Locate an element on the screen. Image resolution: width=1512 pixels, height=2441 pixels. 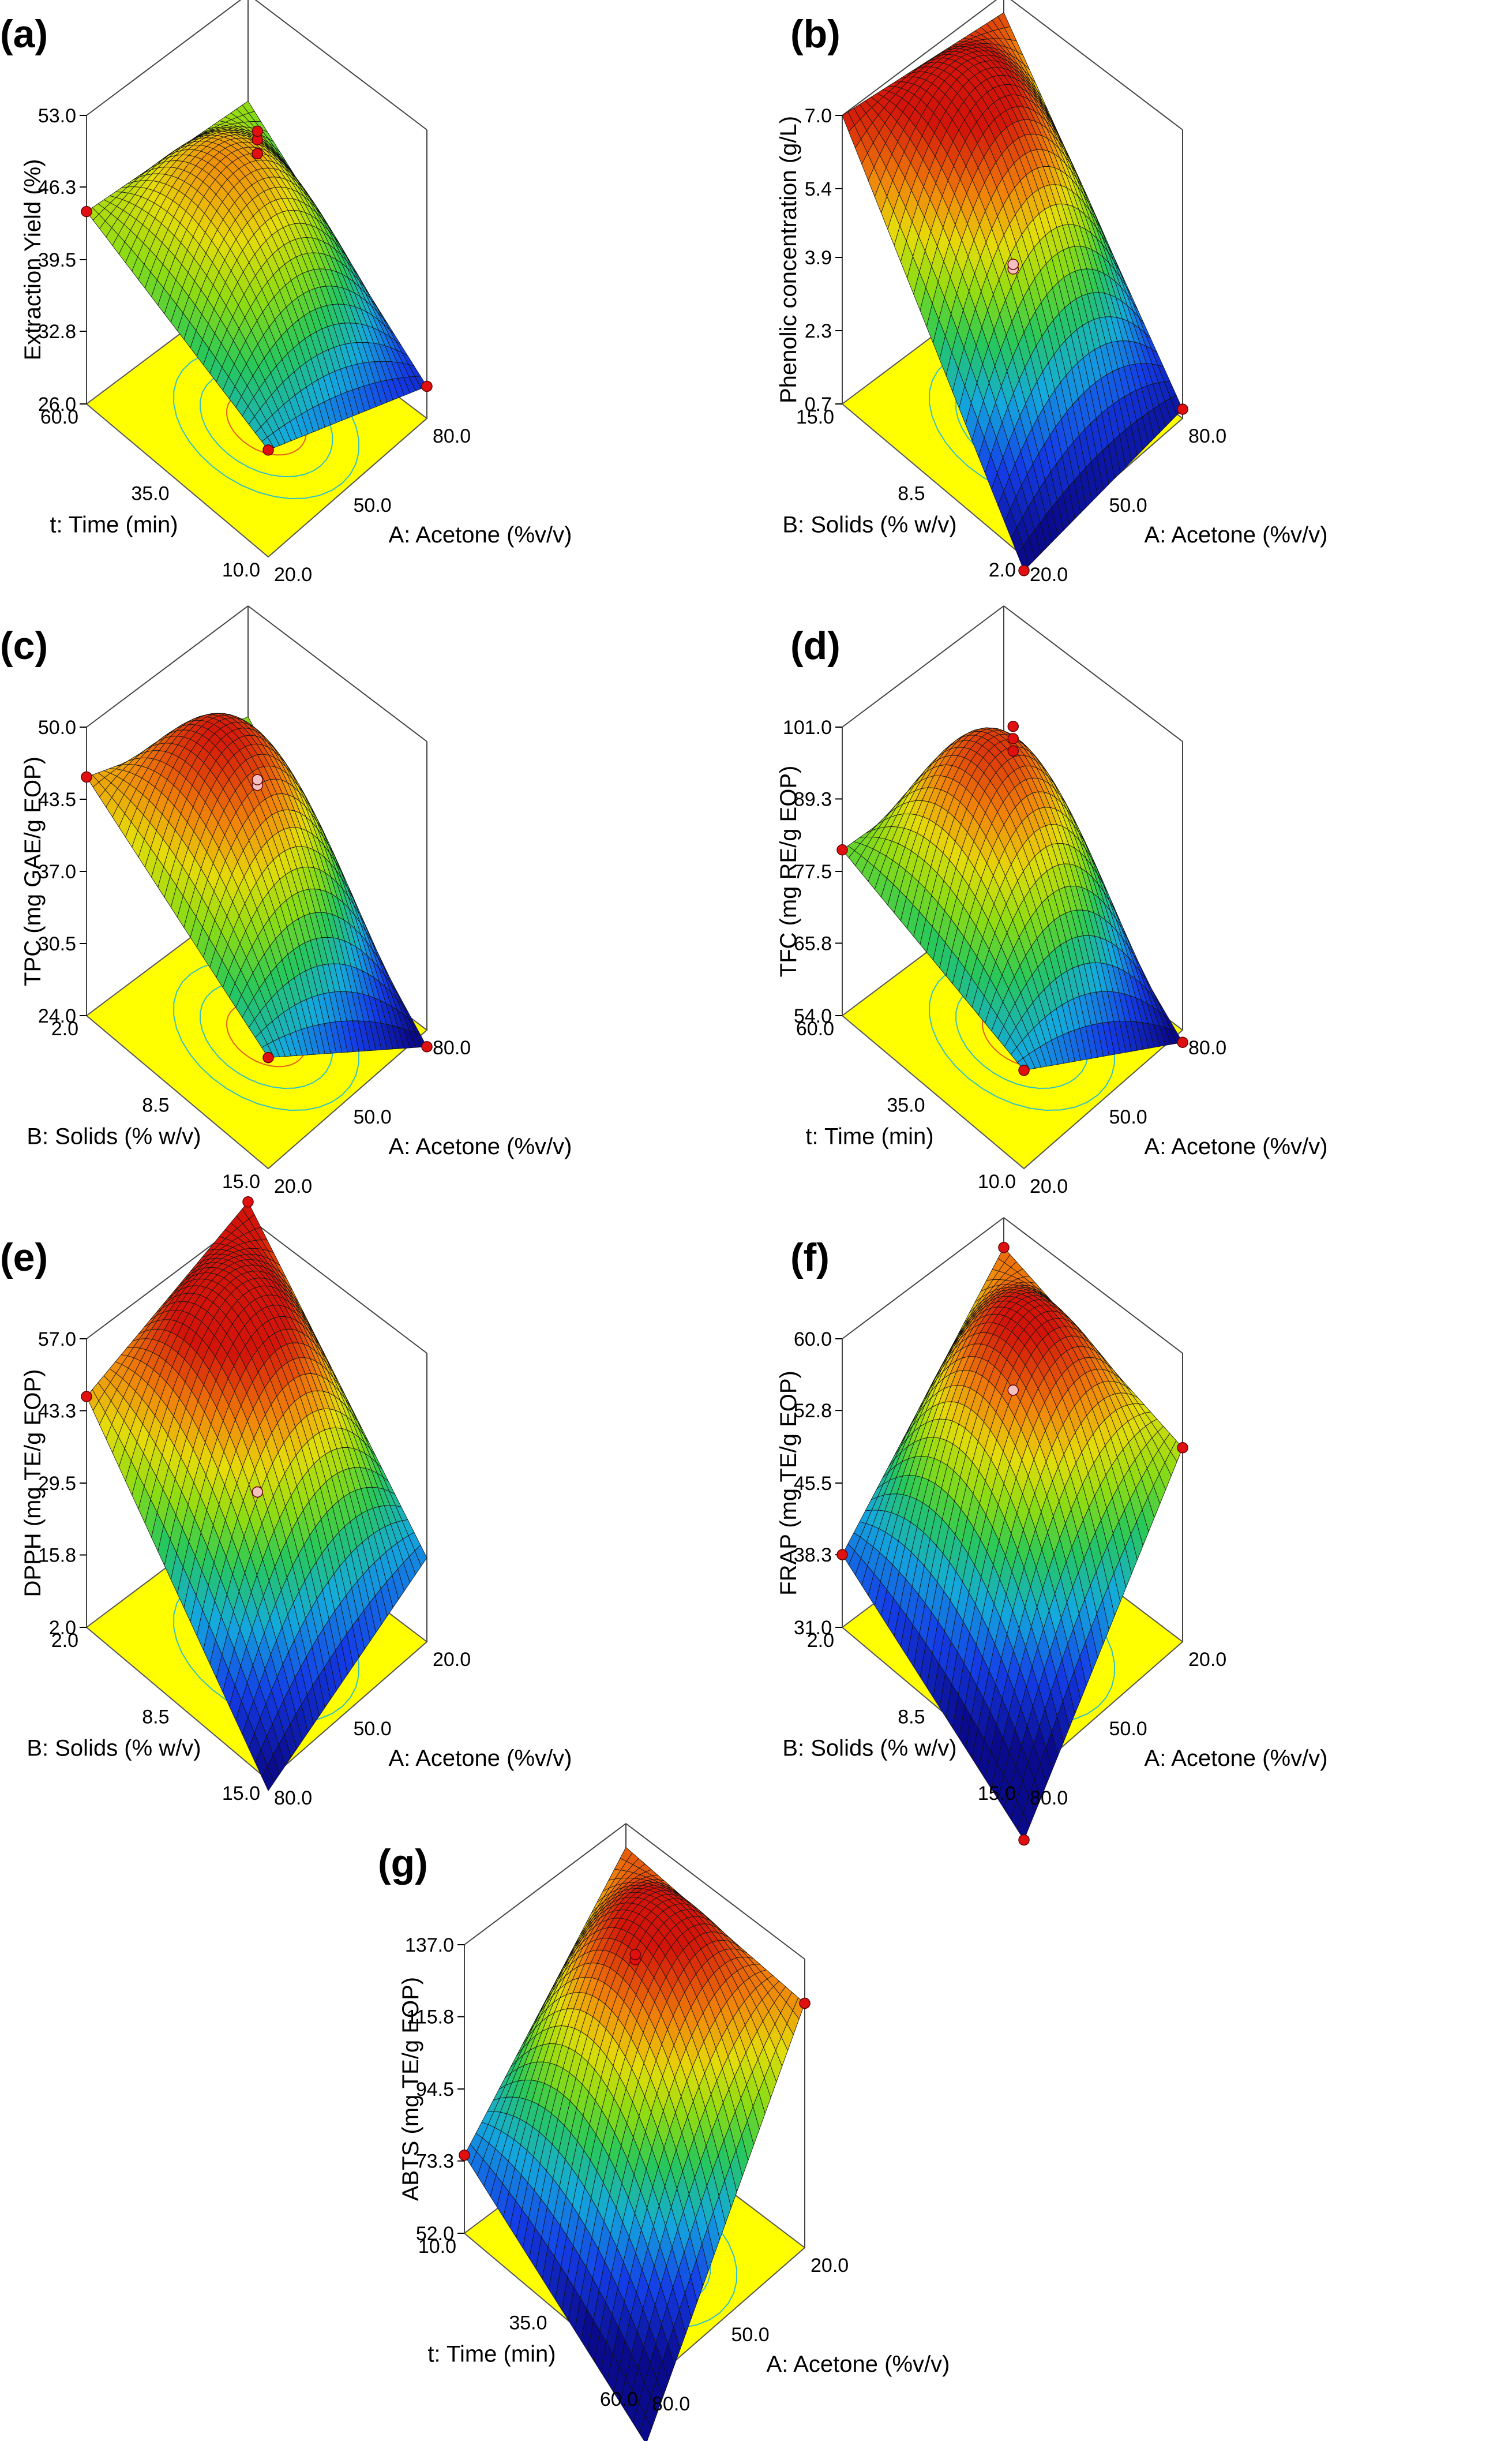
z-tick-label: 52.8 is located at coordinates (813, 1411).